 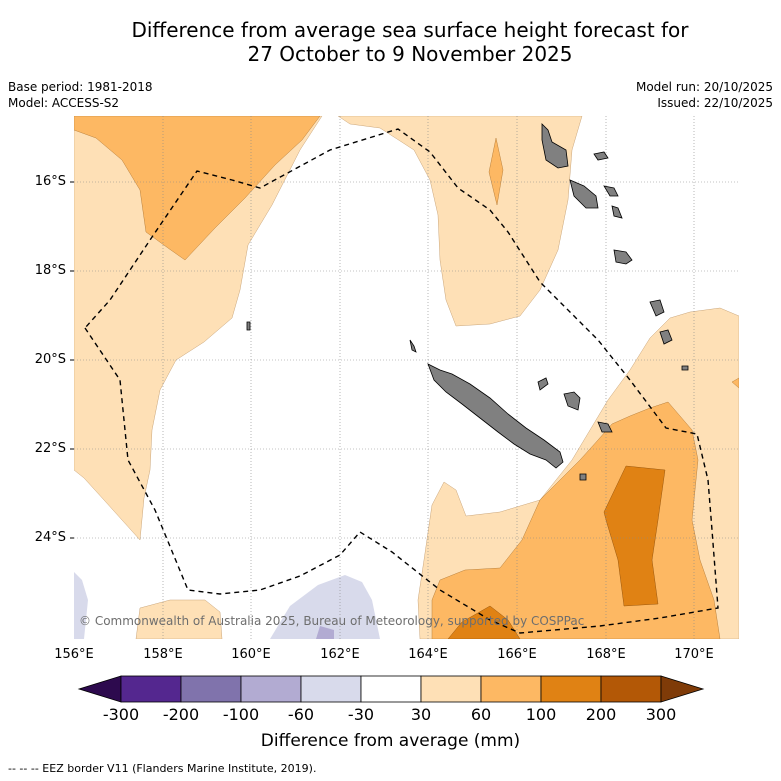 What do you see at coordinates (428, 654) in the screenshot?
I see `lon-label-164e: 164°E` at bounding box center [428, 654].